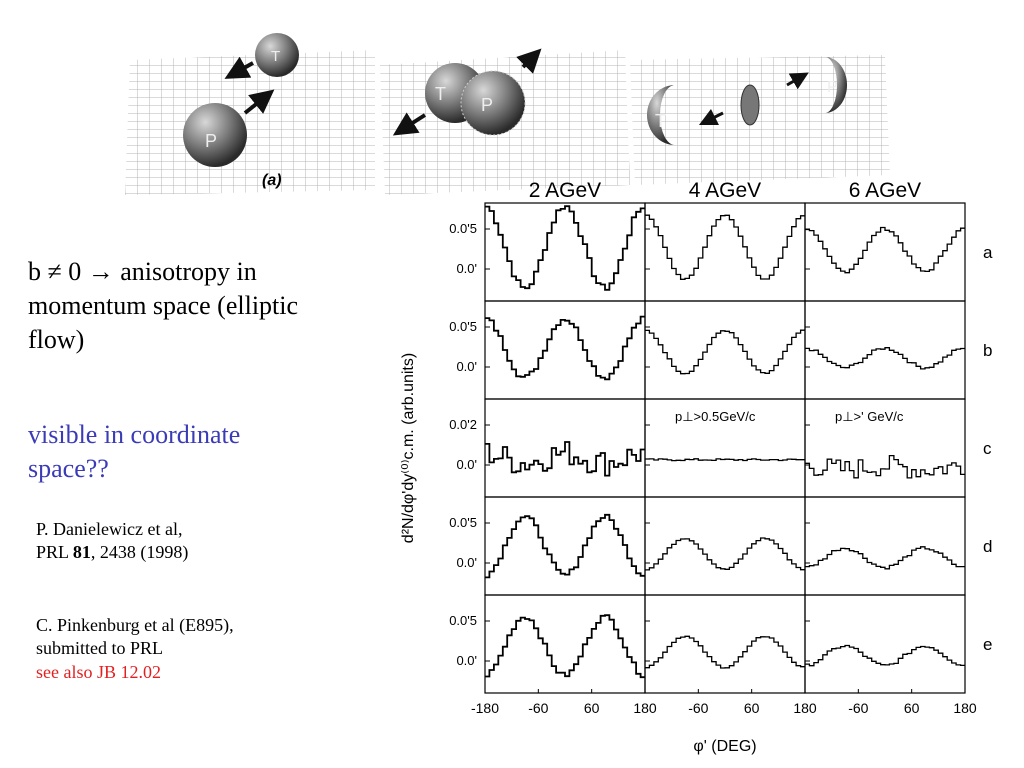  Describe the element at coordinates (869, 416) in the screenshot. I see `panel-annotation: p⊥>' GeV/c` at that location.